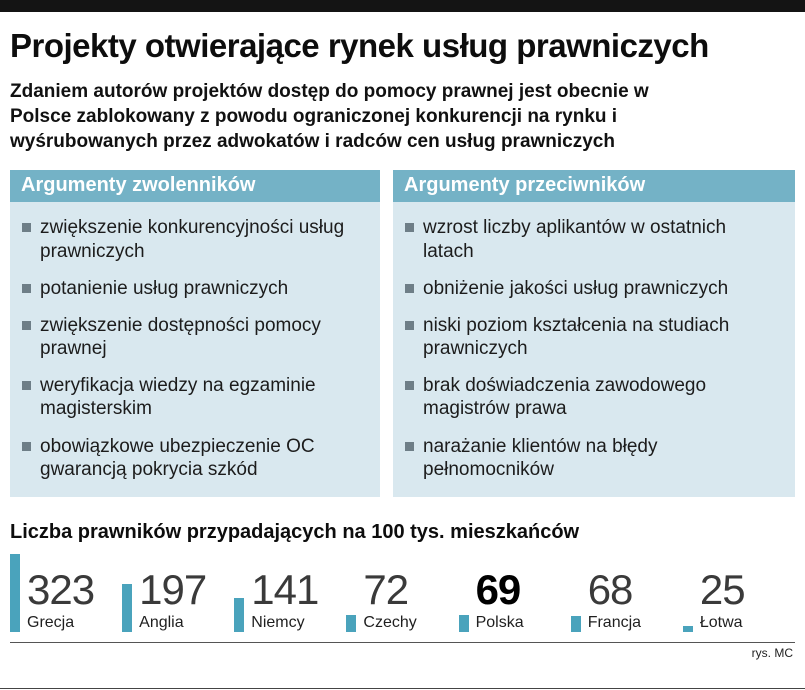 The height and width of the screenshot is (690, 805). Describe the element at coordinates (614, 622) in the screenshot. I see `chart-label: Francja` at that location.